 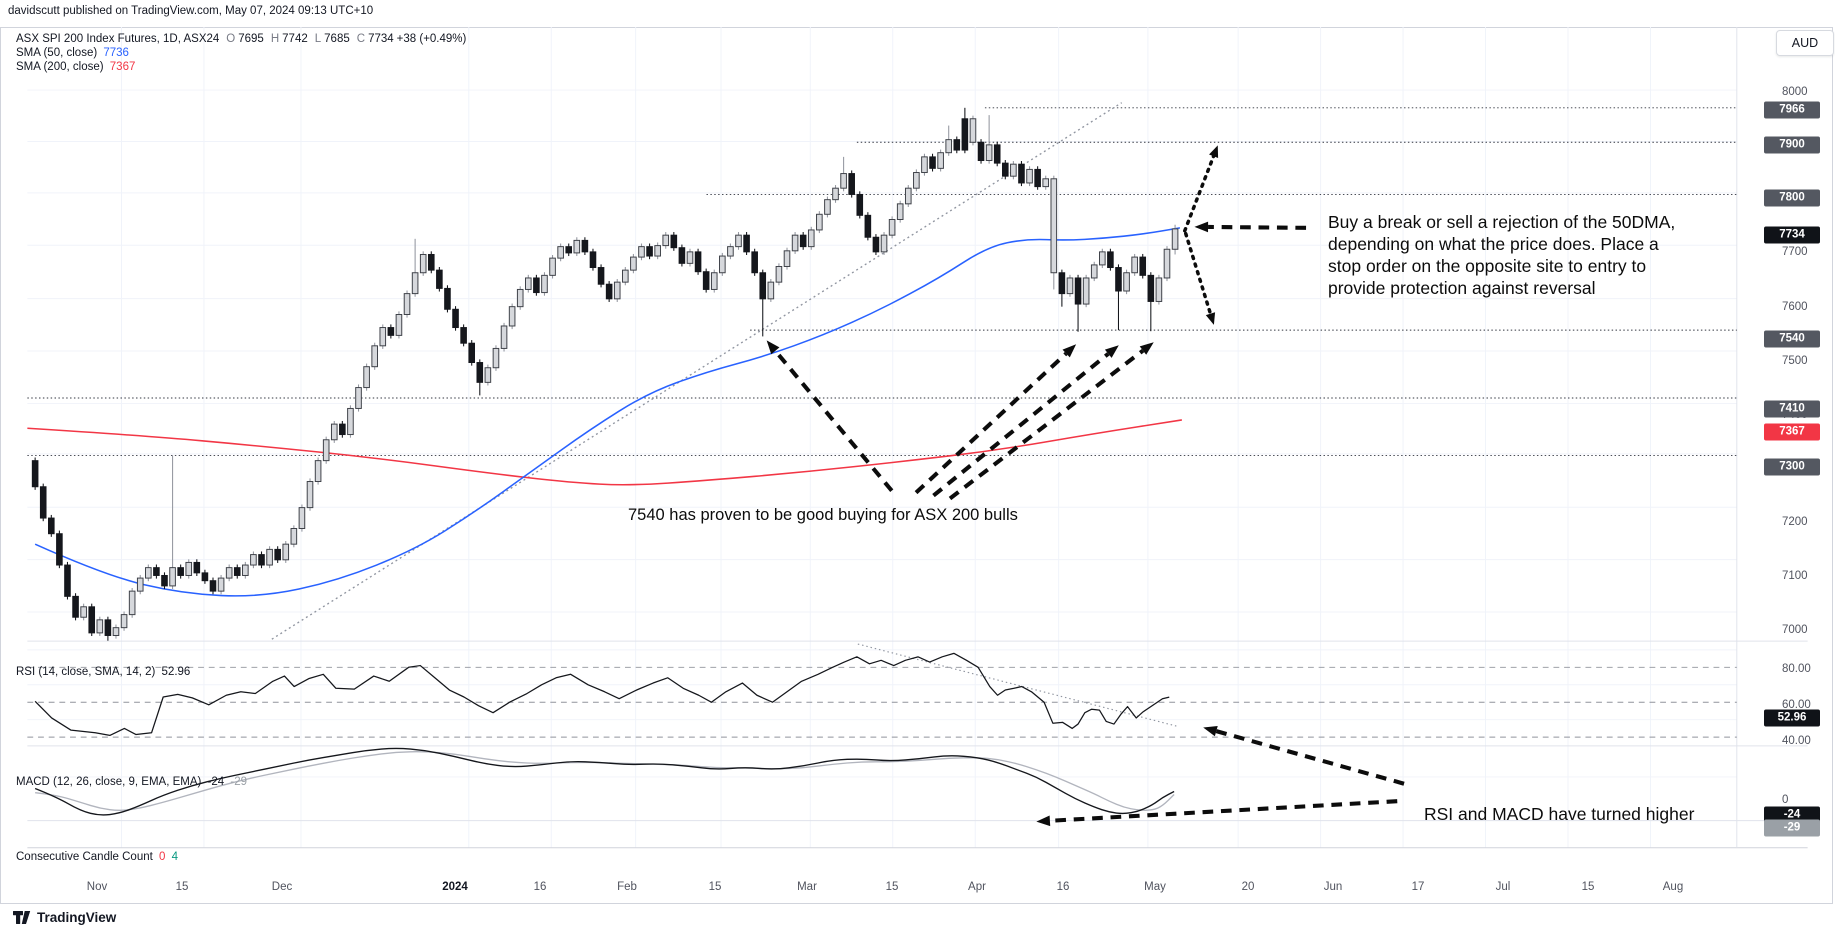 What do you see at coordinates (122, 67) in the screenshot?
I see `sma200-value: 7367` at bounding box center [122, 67].